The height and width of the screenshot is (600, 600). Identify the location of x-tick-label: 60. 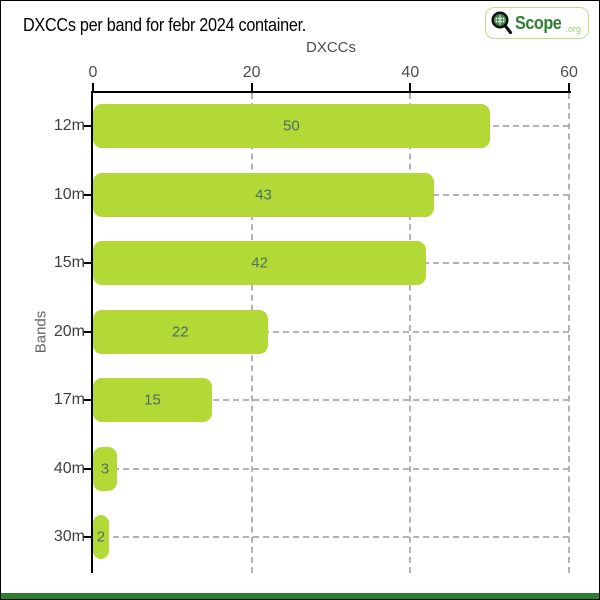
(569, 72).